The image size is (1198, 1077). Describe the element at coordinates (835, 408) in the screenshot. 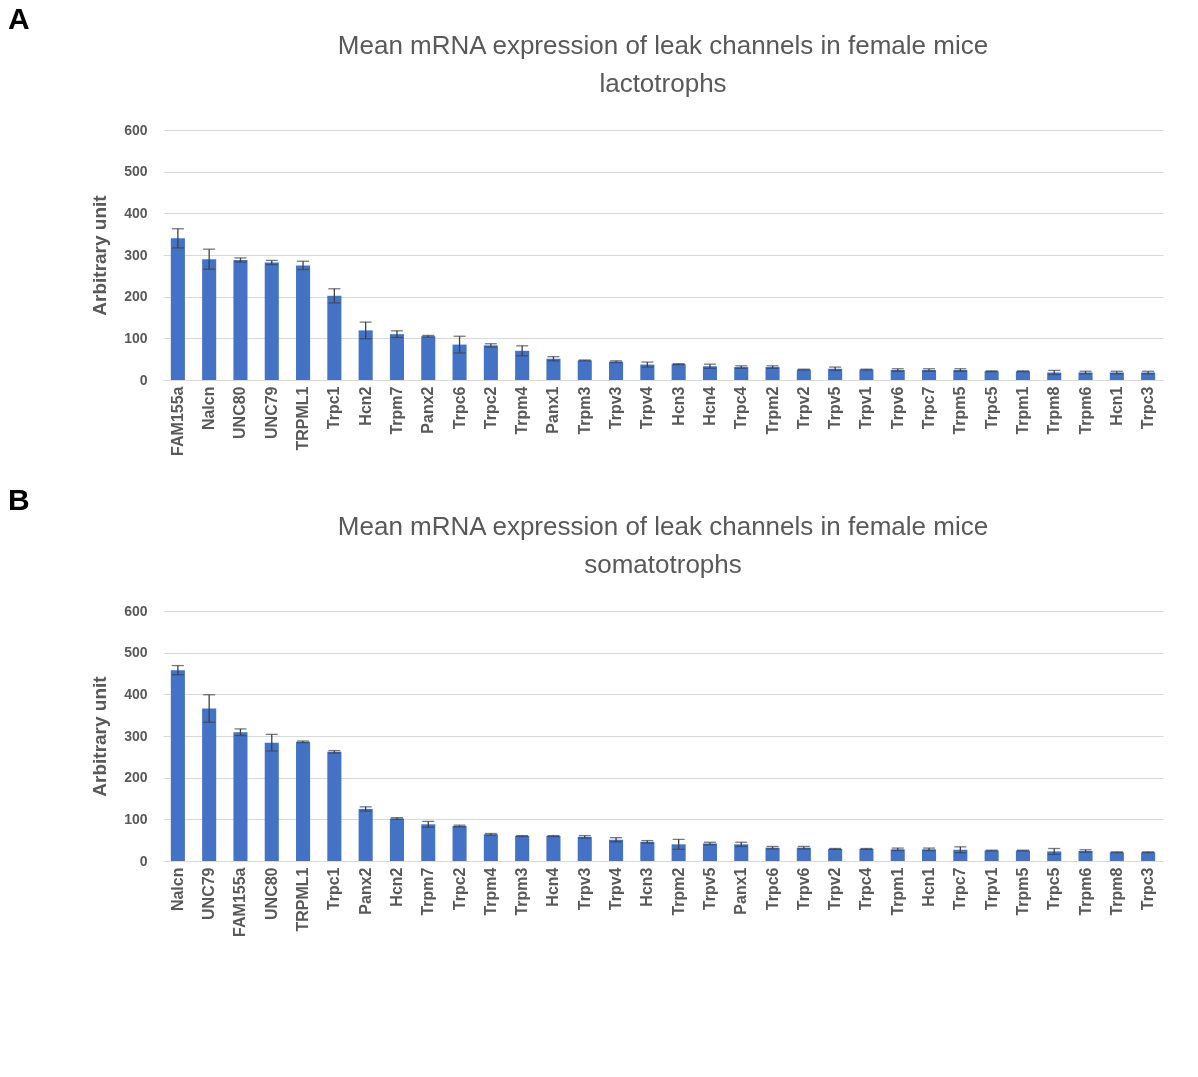

I see `x-tick-label: Trpv5` at that location.